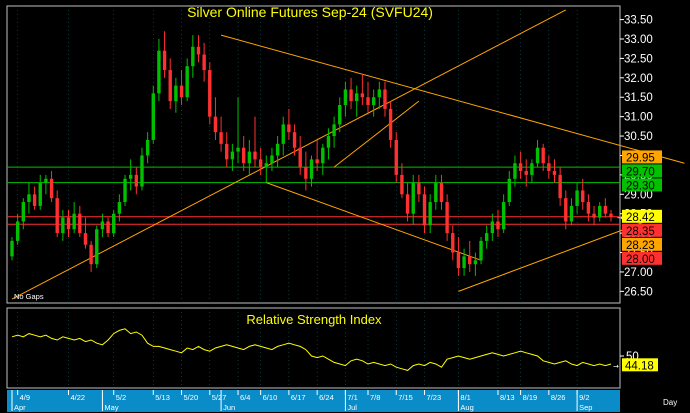 This screenshot has width=690, height=413. Describe the element at coordinates (638, 137) in the screenshot. I see `price-y-tick-label: 30.50` at that location.